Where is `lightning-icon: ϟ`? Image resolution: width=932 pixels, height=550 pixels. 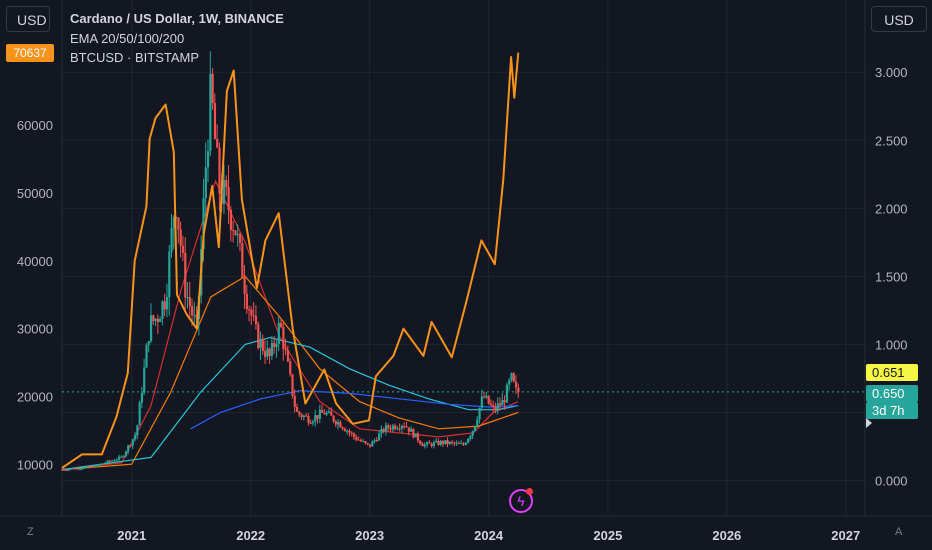
lightning-icon: ϟ is located at coordinates (521, 501).